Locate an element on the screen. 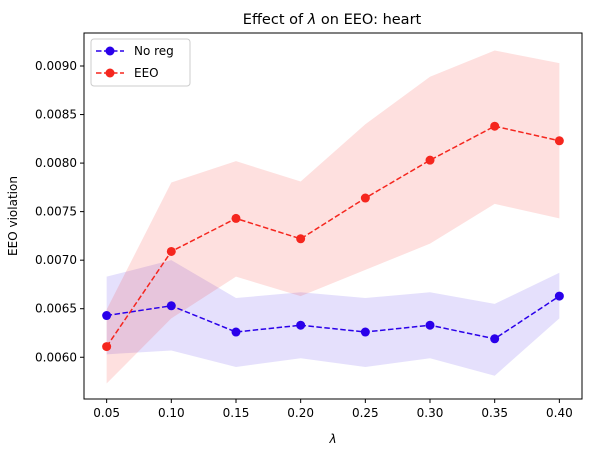  x-tick-label: 0.40 is located at coordinates (559, 413).